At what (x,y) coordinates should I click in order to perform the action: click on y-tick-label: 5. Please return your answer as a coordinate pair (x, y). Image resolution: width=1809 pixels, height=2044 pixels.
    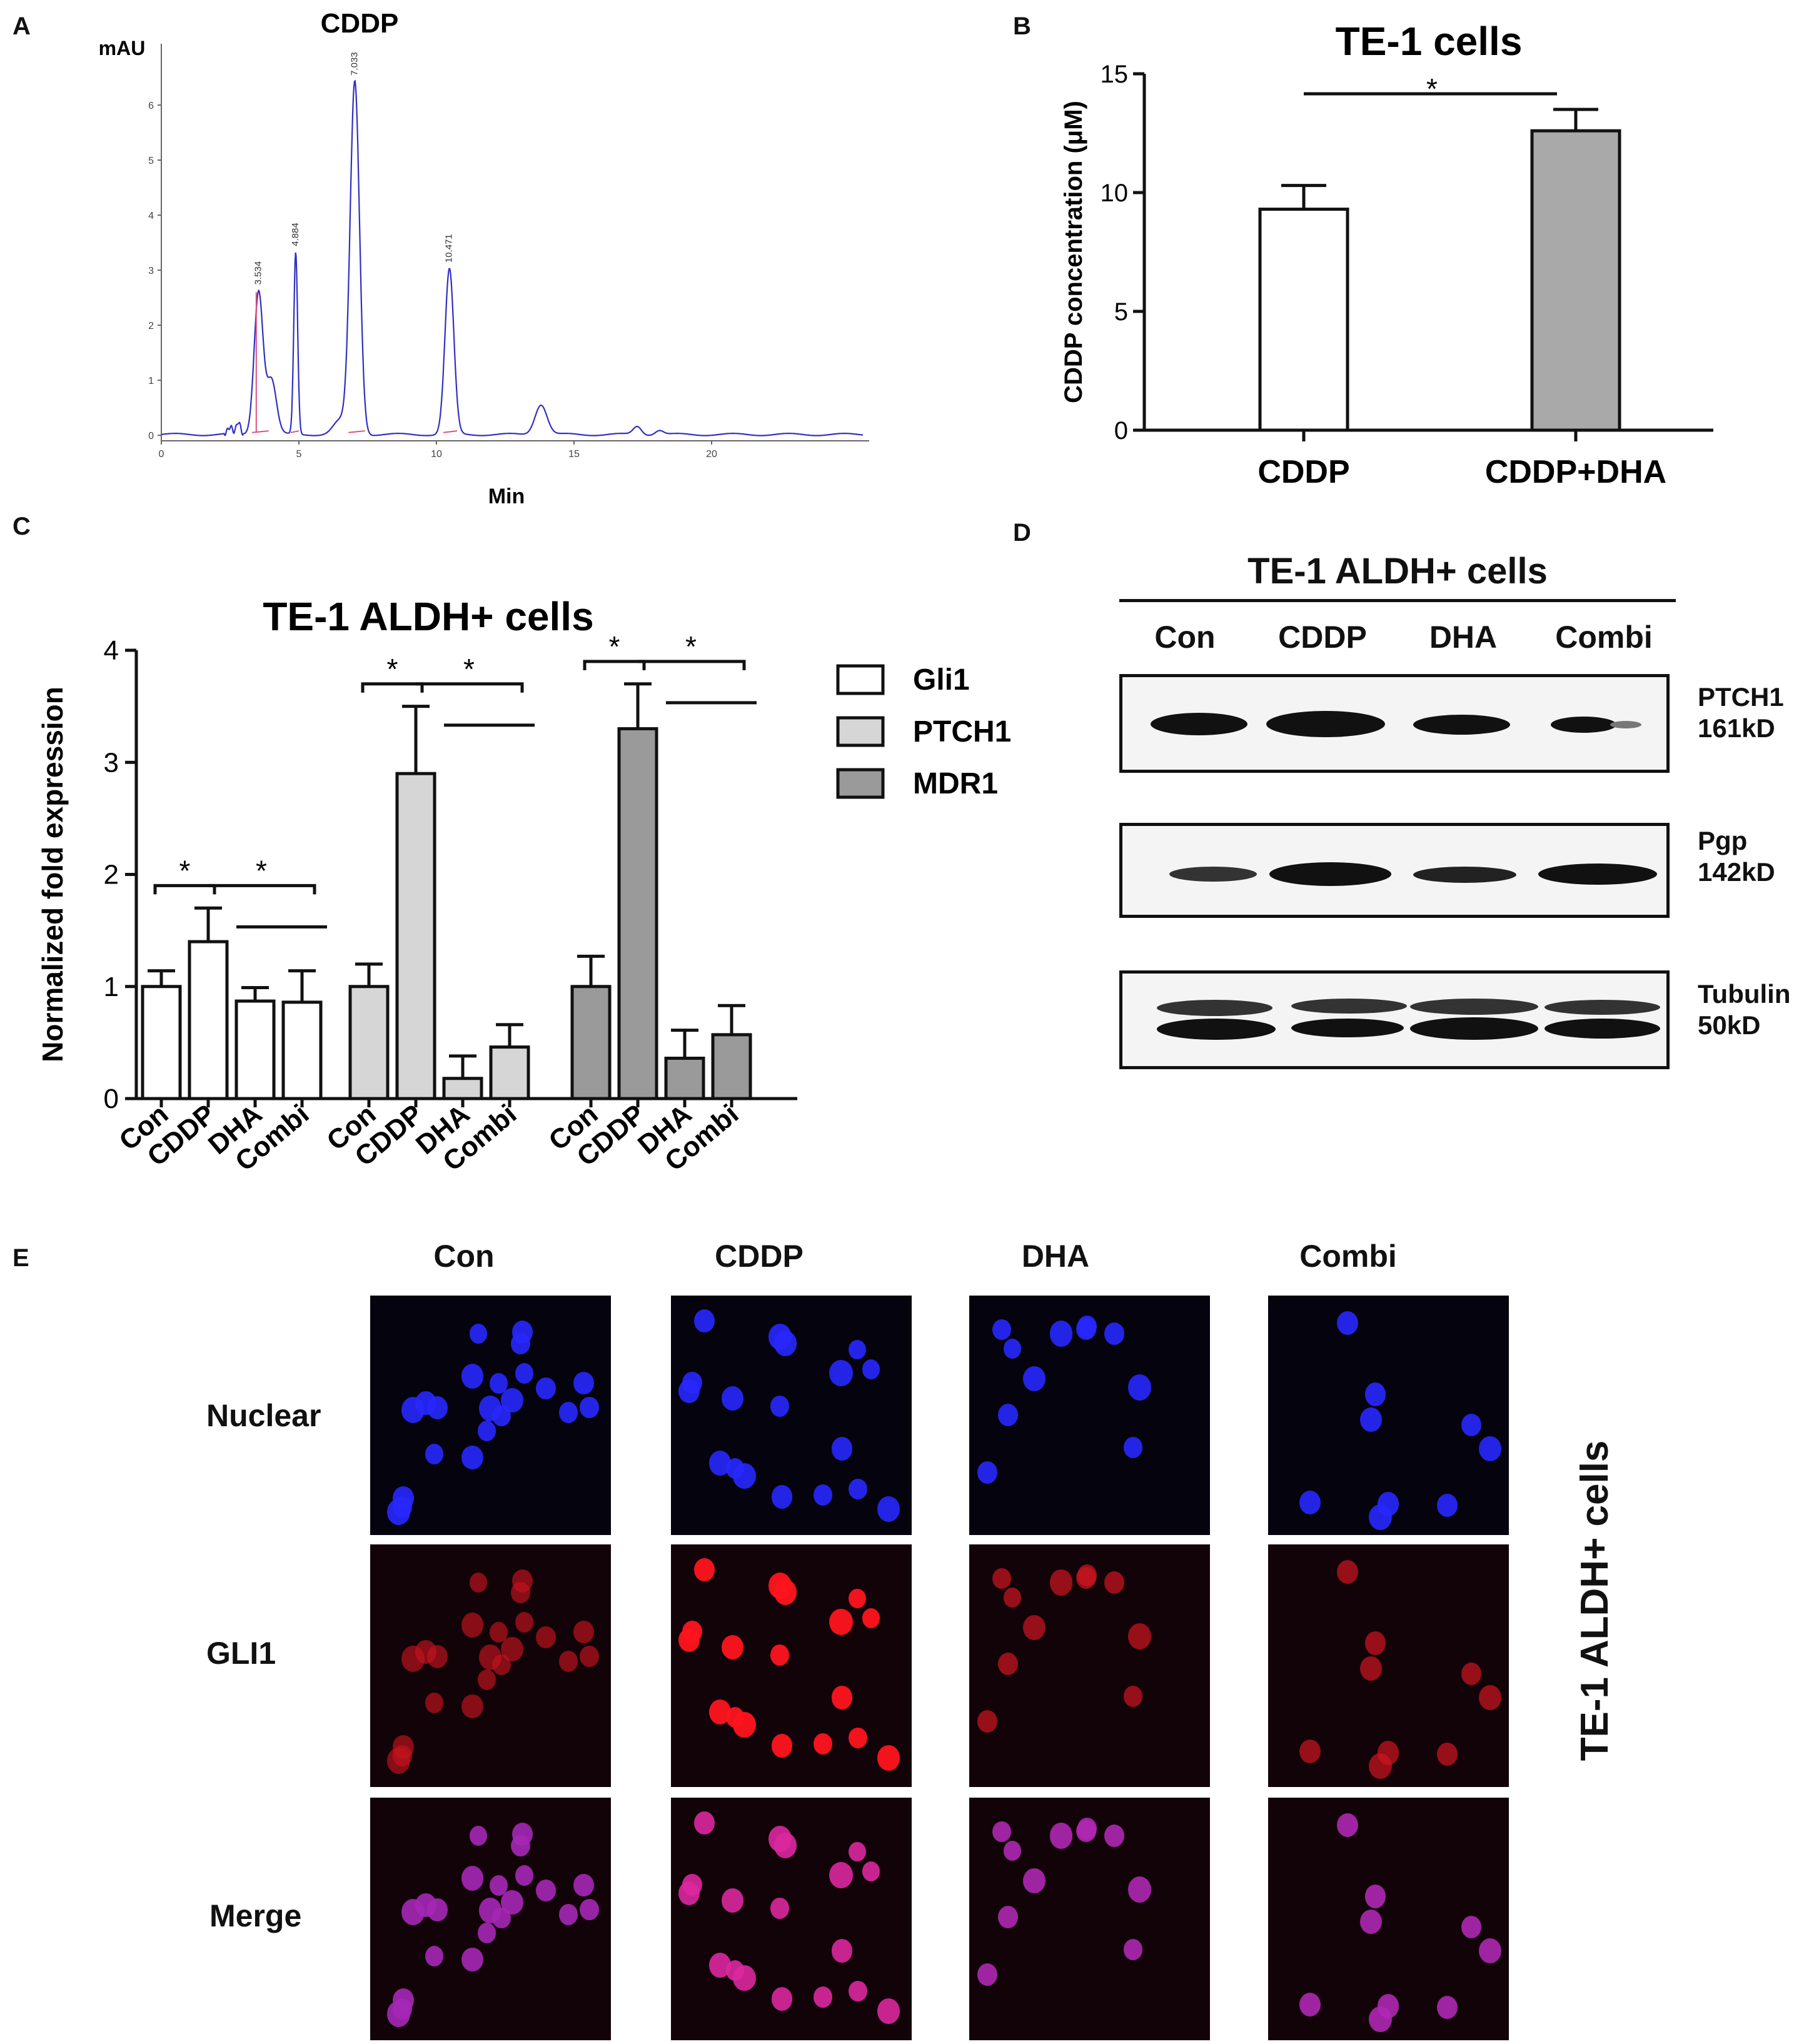
    Looking at the image, I should click on (1121, 312).